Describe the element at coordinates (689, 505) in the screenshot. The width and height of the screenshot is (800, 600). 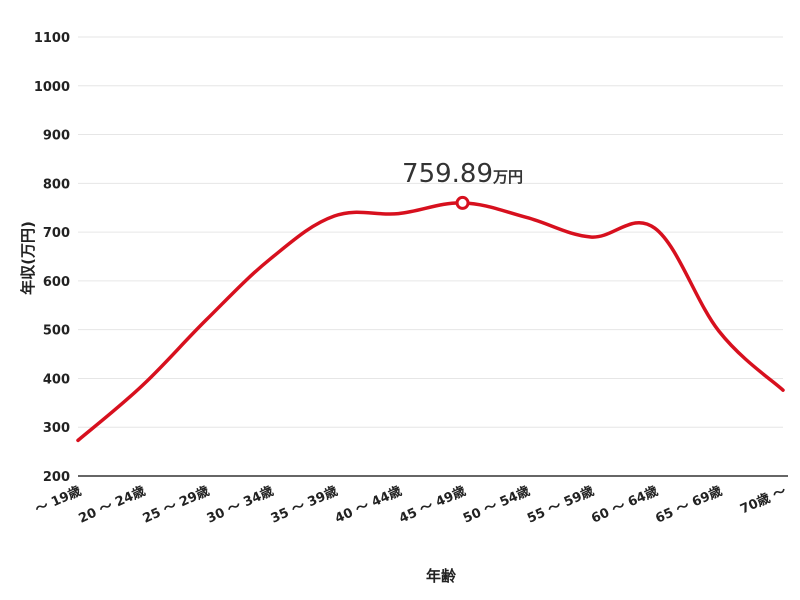
I see `x-tick-label: 65 ～ 69歳` at that location.